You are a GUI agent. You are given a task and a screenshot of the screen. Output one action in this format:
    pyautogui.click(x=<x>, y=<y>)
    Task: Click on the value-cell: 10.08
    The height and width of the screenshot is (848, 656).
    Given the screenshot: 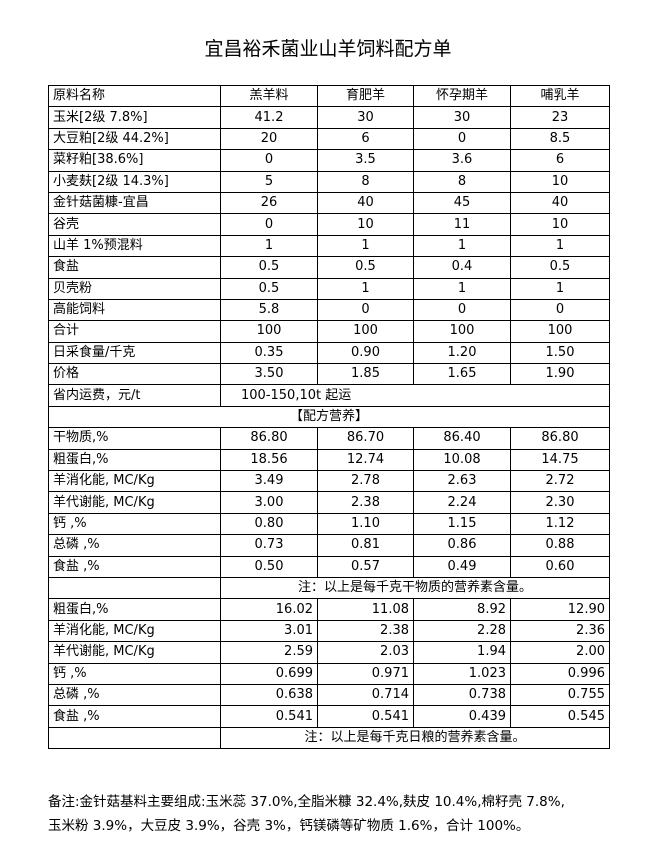 What is the action you would take?
    pyautogui.click(x=462, y=460)
    